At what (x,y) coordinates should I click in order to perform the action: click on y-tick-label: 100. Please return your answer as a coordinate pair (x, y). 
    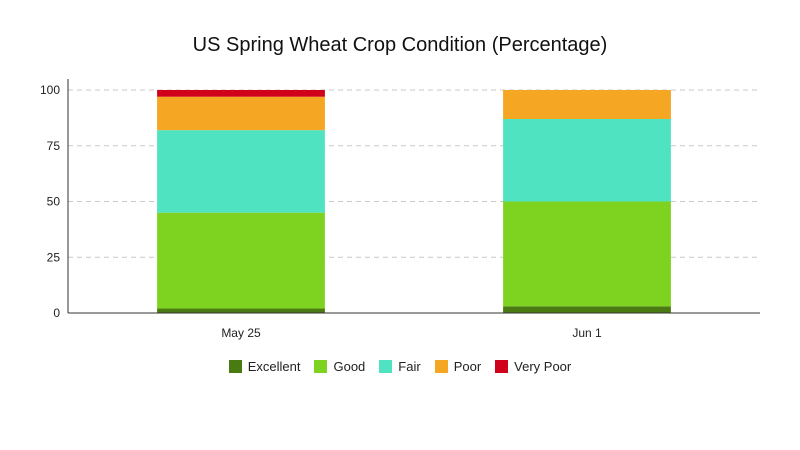
    Looking at the image, I should click on (50, 90).